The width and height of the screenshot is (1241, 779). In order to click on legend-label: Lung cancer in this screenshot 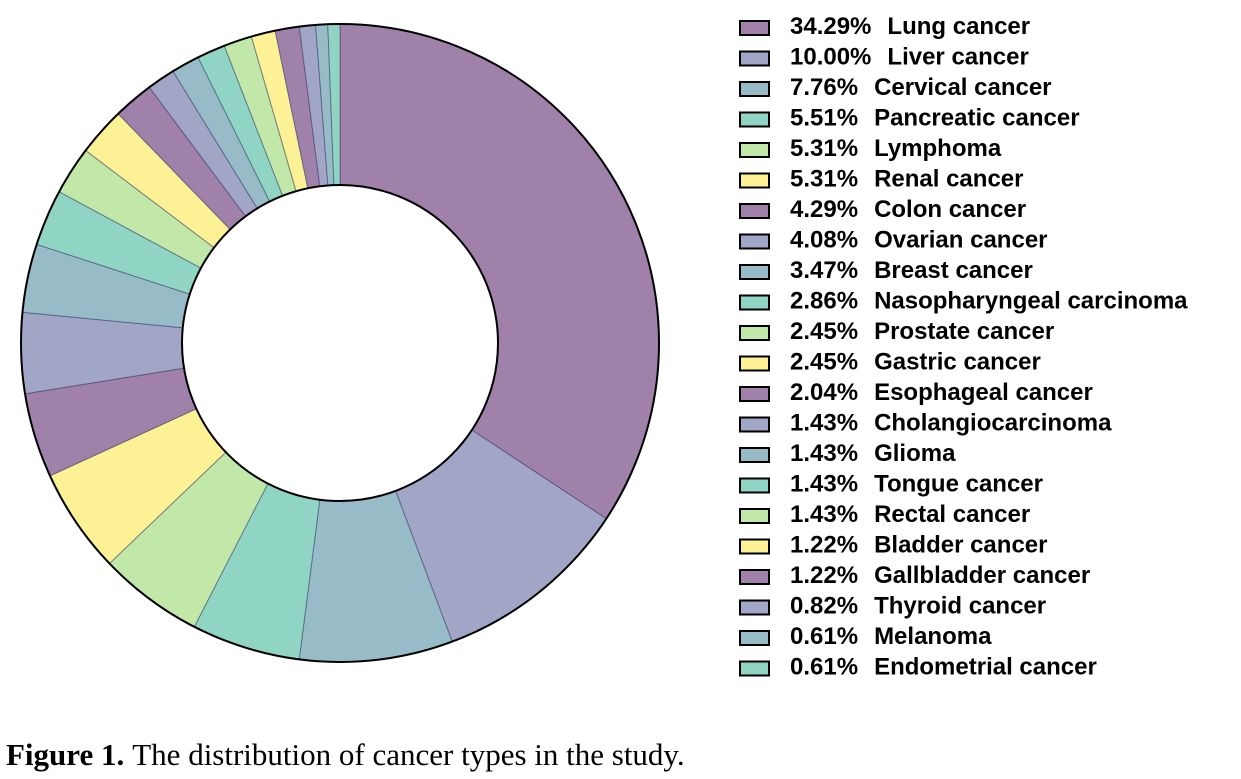, I will do `click(958, 26)`.